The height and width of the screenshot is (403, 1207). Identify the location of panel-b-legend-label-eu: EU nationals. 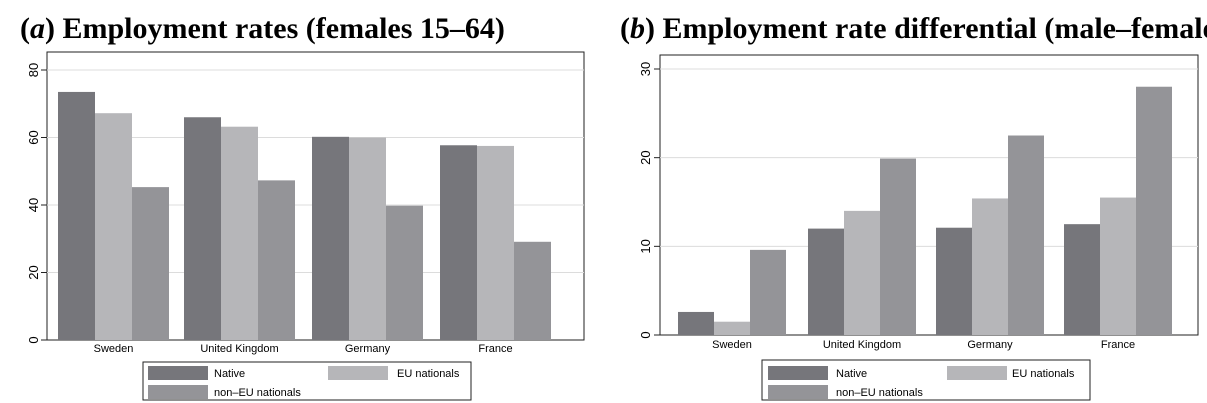
(1043, 374).